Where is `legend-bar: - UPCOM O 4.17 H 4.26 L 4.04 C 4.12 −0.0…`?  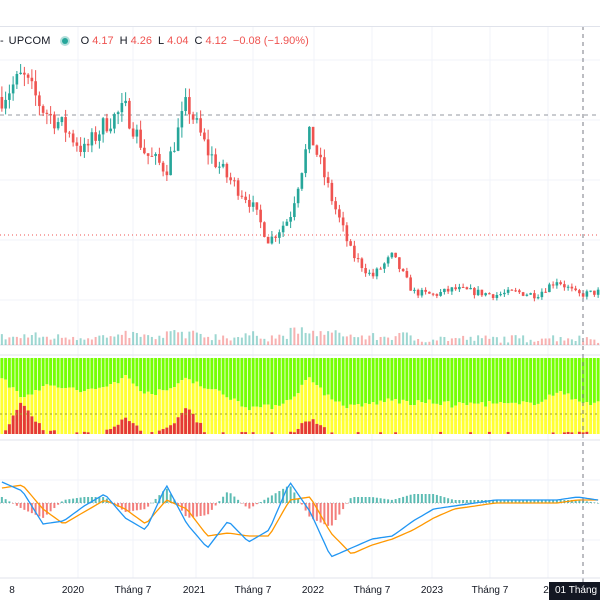
legend-bar: - UPCOM O 4.17 H 4.26 L 4.04 C 4.12 −0.0… is located at coordinates (154, 41).